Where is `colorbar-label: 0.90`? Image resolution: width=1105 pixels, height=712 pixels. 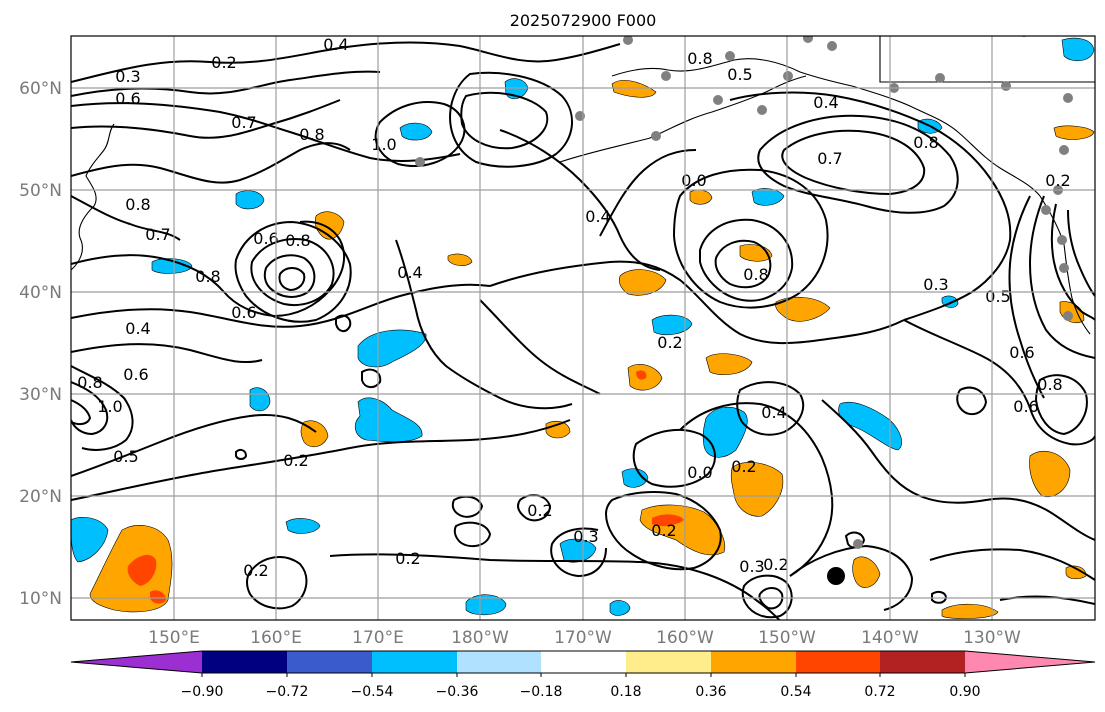
colorbar-label: 0.90 is located at coordinates (964, 692).